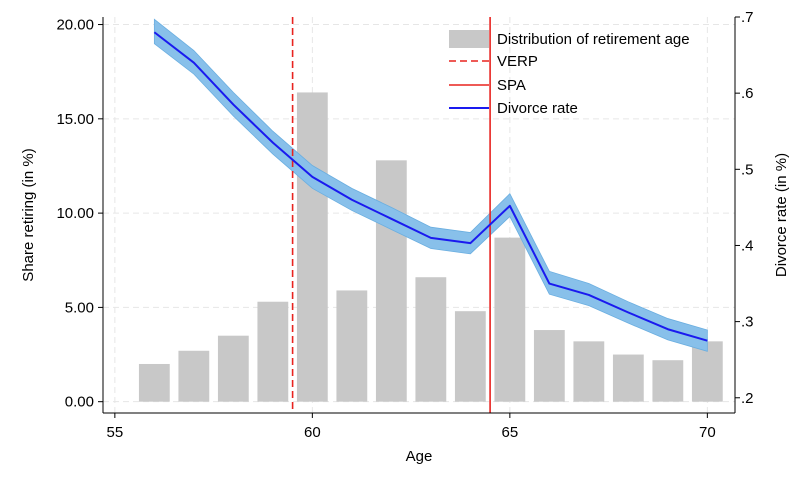  Describe the element at coordinates (747, 245) in the screenshot. I see `y-right-tick-label: .4` at that location.